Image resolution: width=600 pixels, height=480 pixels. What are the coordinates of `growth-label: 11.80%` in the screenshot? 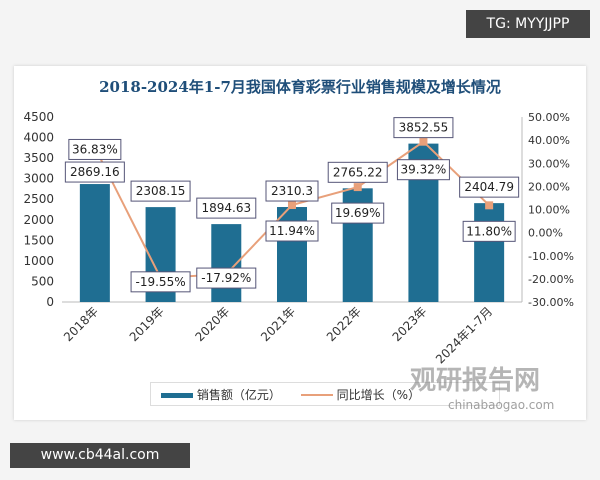 It's located at (489, 231).